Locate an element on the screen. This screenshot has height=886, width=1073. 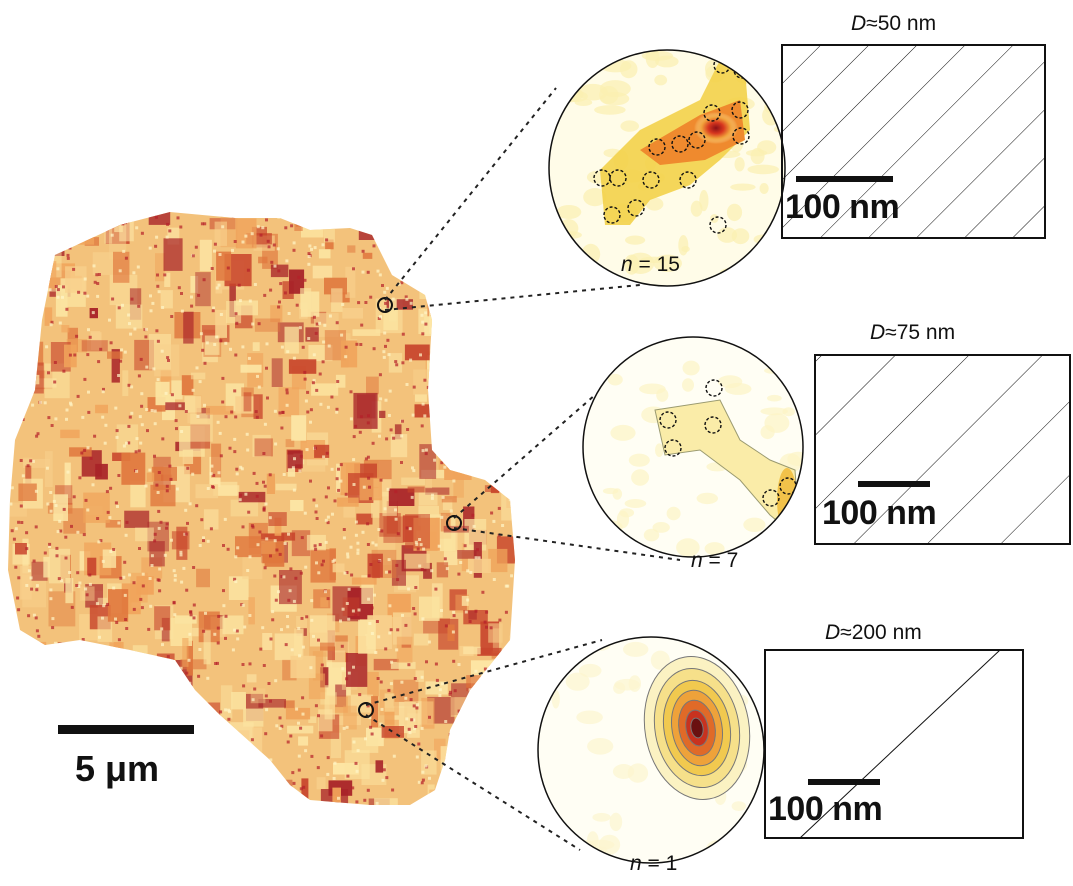
scalebar-label-3: 100 nm is located at coordinates (825, 809).